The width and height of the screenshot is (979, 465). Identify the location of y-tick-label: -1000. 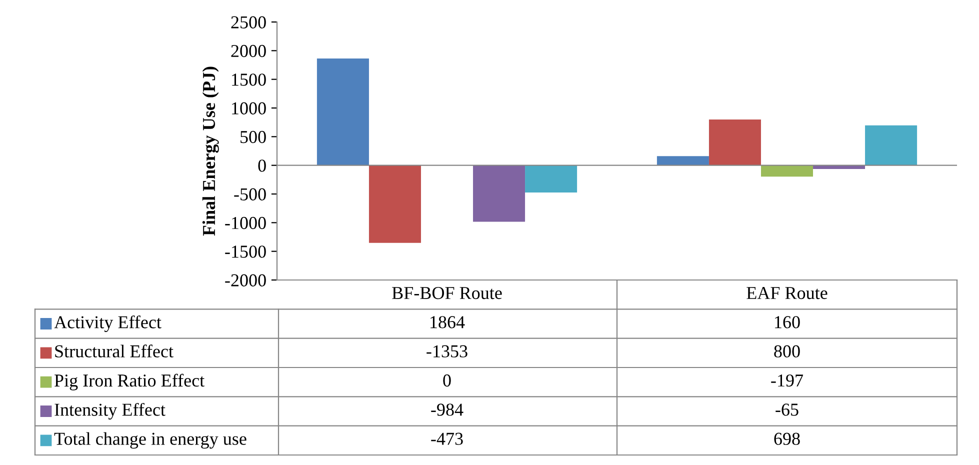
(245, 223).